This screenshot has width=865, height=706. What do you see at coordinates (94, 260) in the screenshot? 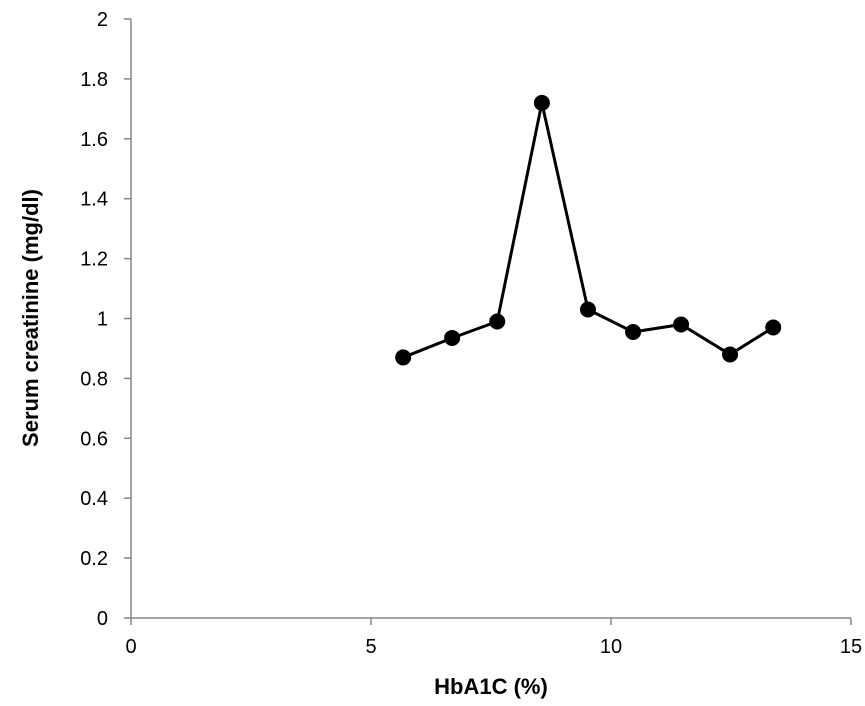
I see `y-tick-label: 1.2` at bounding box center [94, 260].